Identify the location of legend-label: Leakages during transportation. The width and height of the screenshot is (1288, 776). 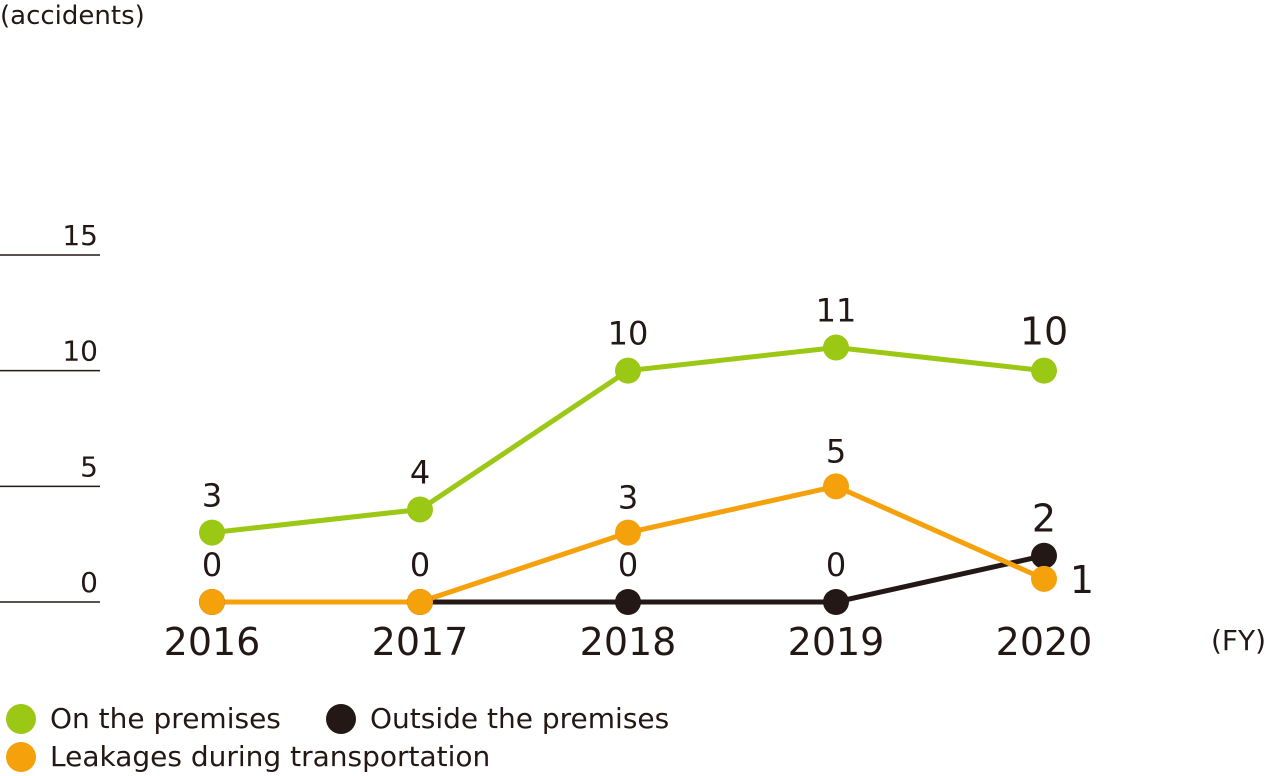
(270, 756).